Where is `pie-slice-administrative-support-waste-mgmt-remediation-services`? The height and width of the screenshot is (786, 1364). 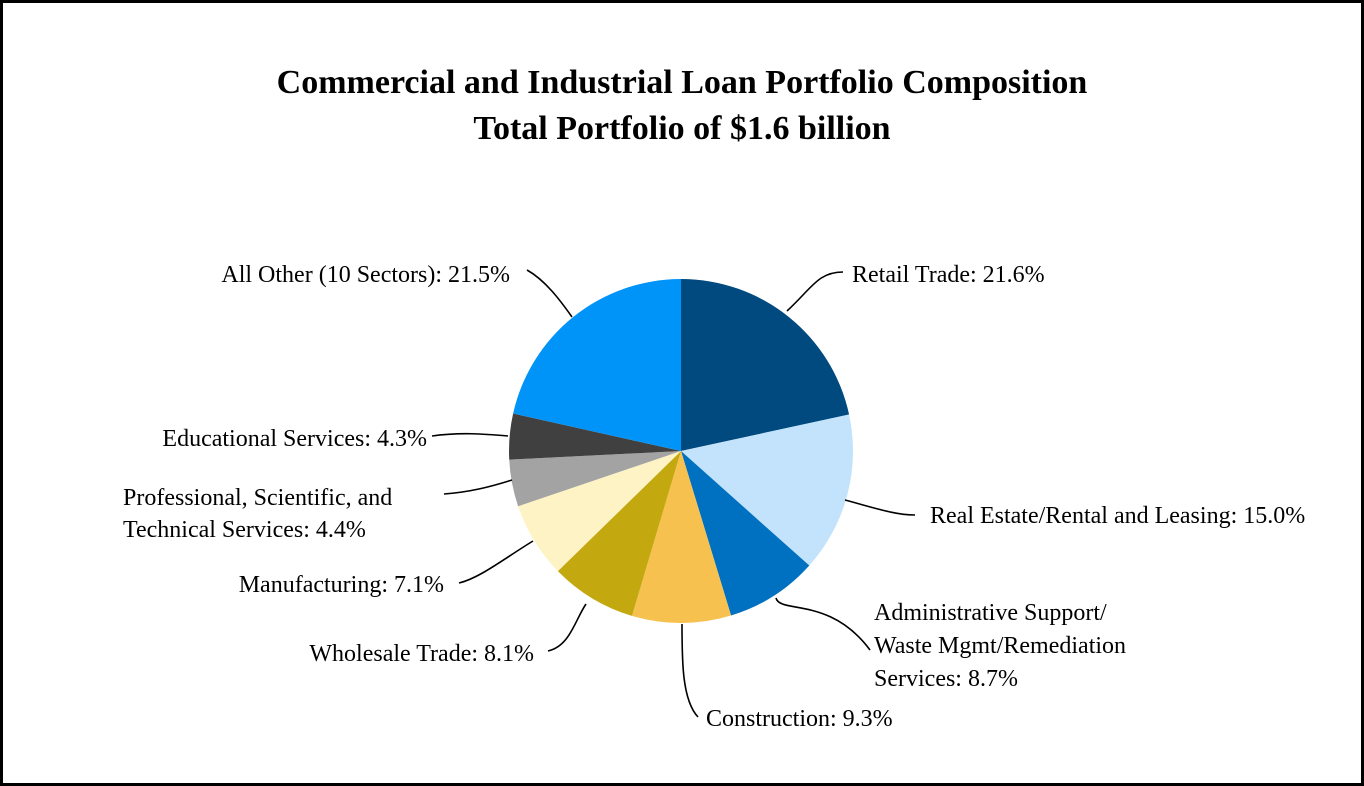 pie-slice-administrative-support-waste-mgmt-remediation-services is located at coordinates (745, 533).